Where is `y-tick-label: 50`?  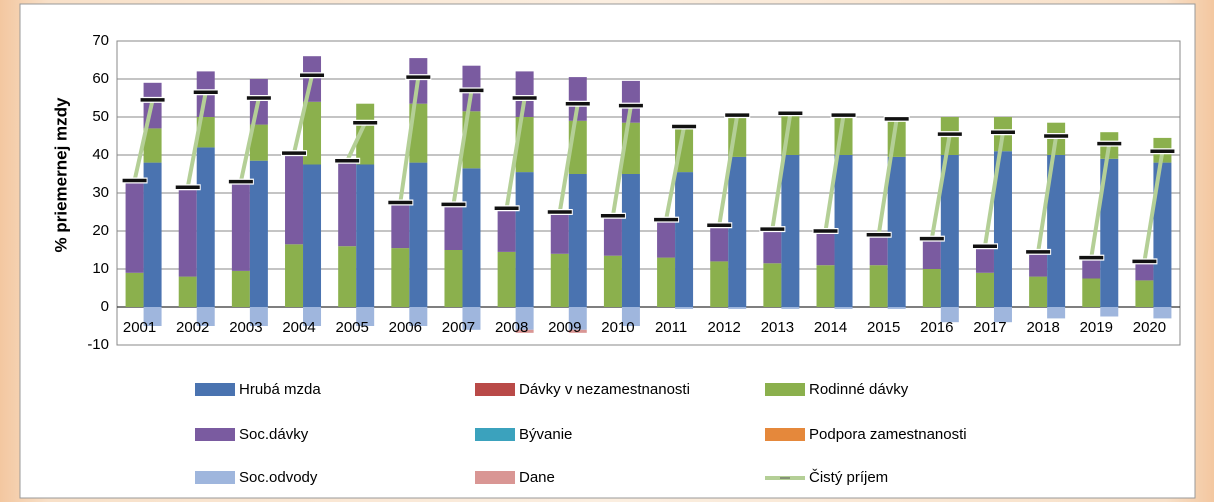 y-tick-label: 50 is located at coordinates (100, 116).